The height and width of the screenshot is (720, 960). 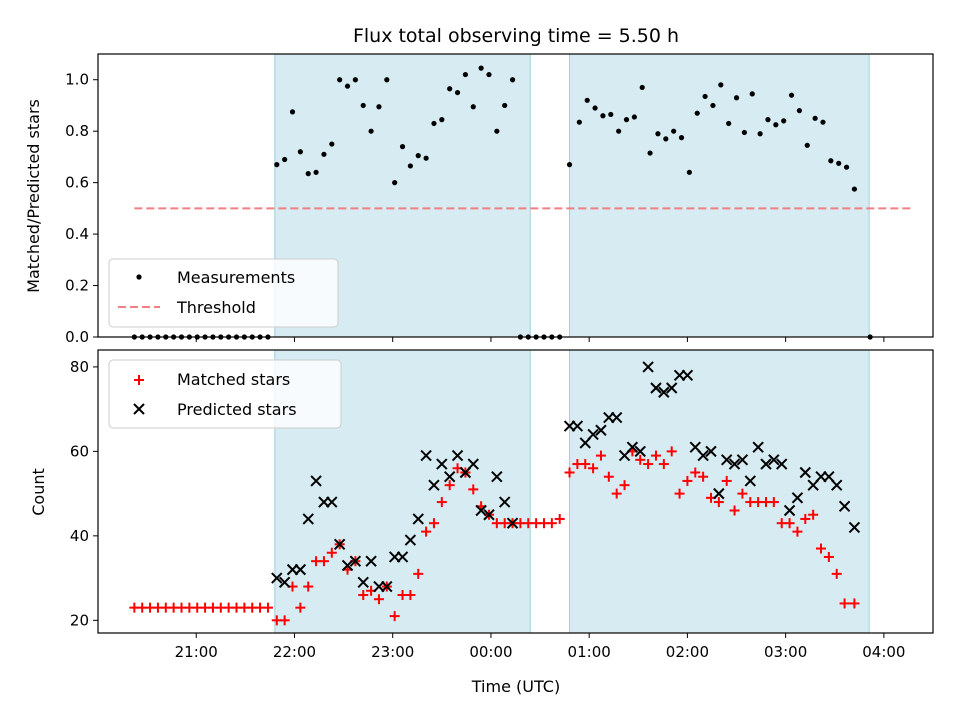 I want to click on bottom-y-axis-label: Count, so click(x=38, y=492).